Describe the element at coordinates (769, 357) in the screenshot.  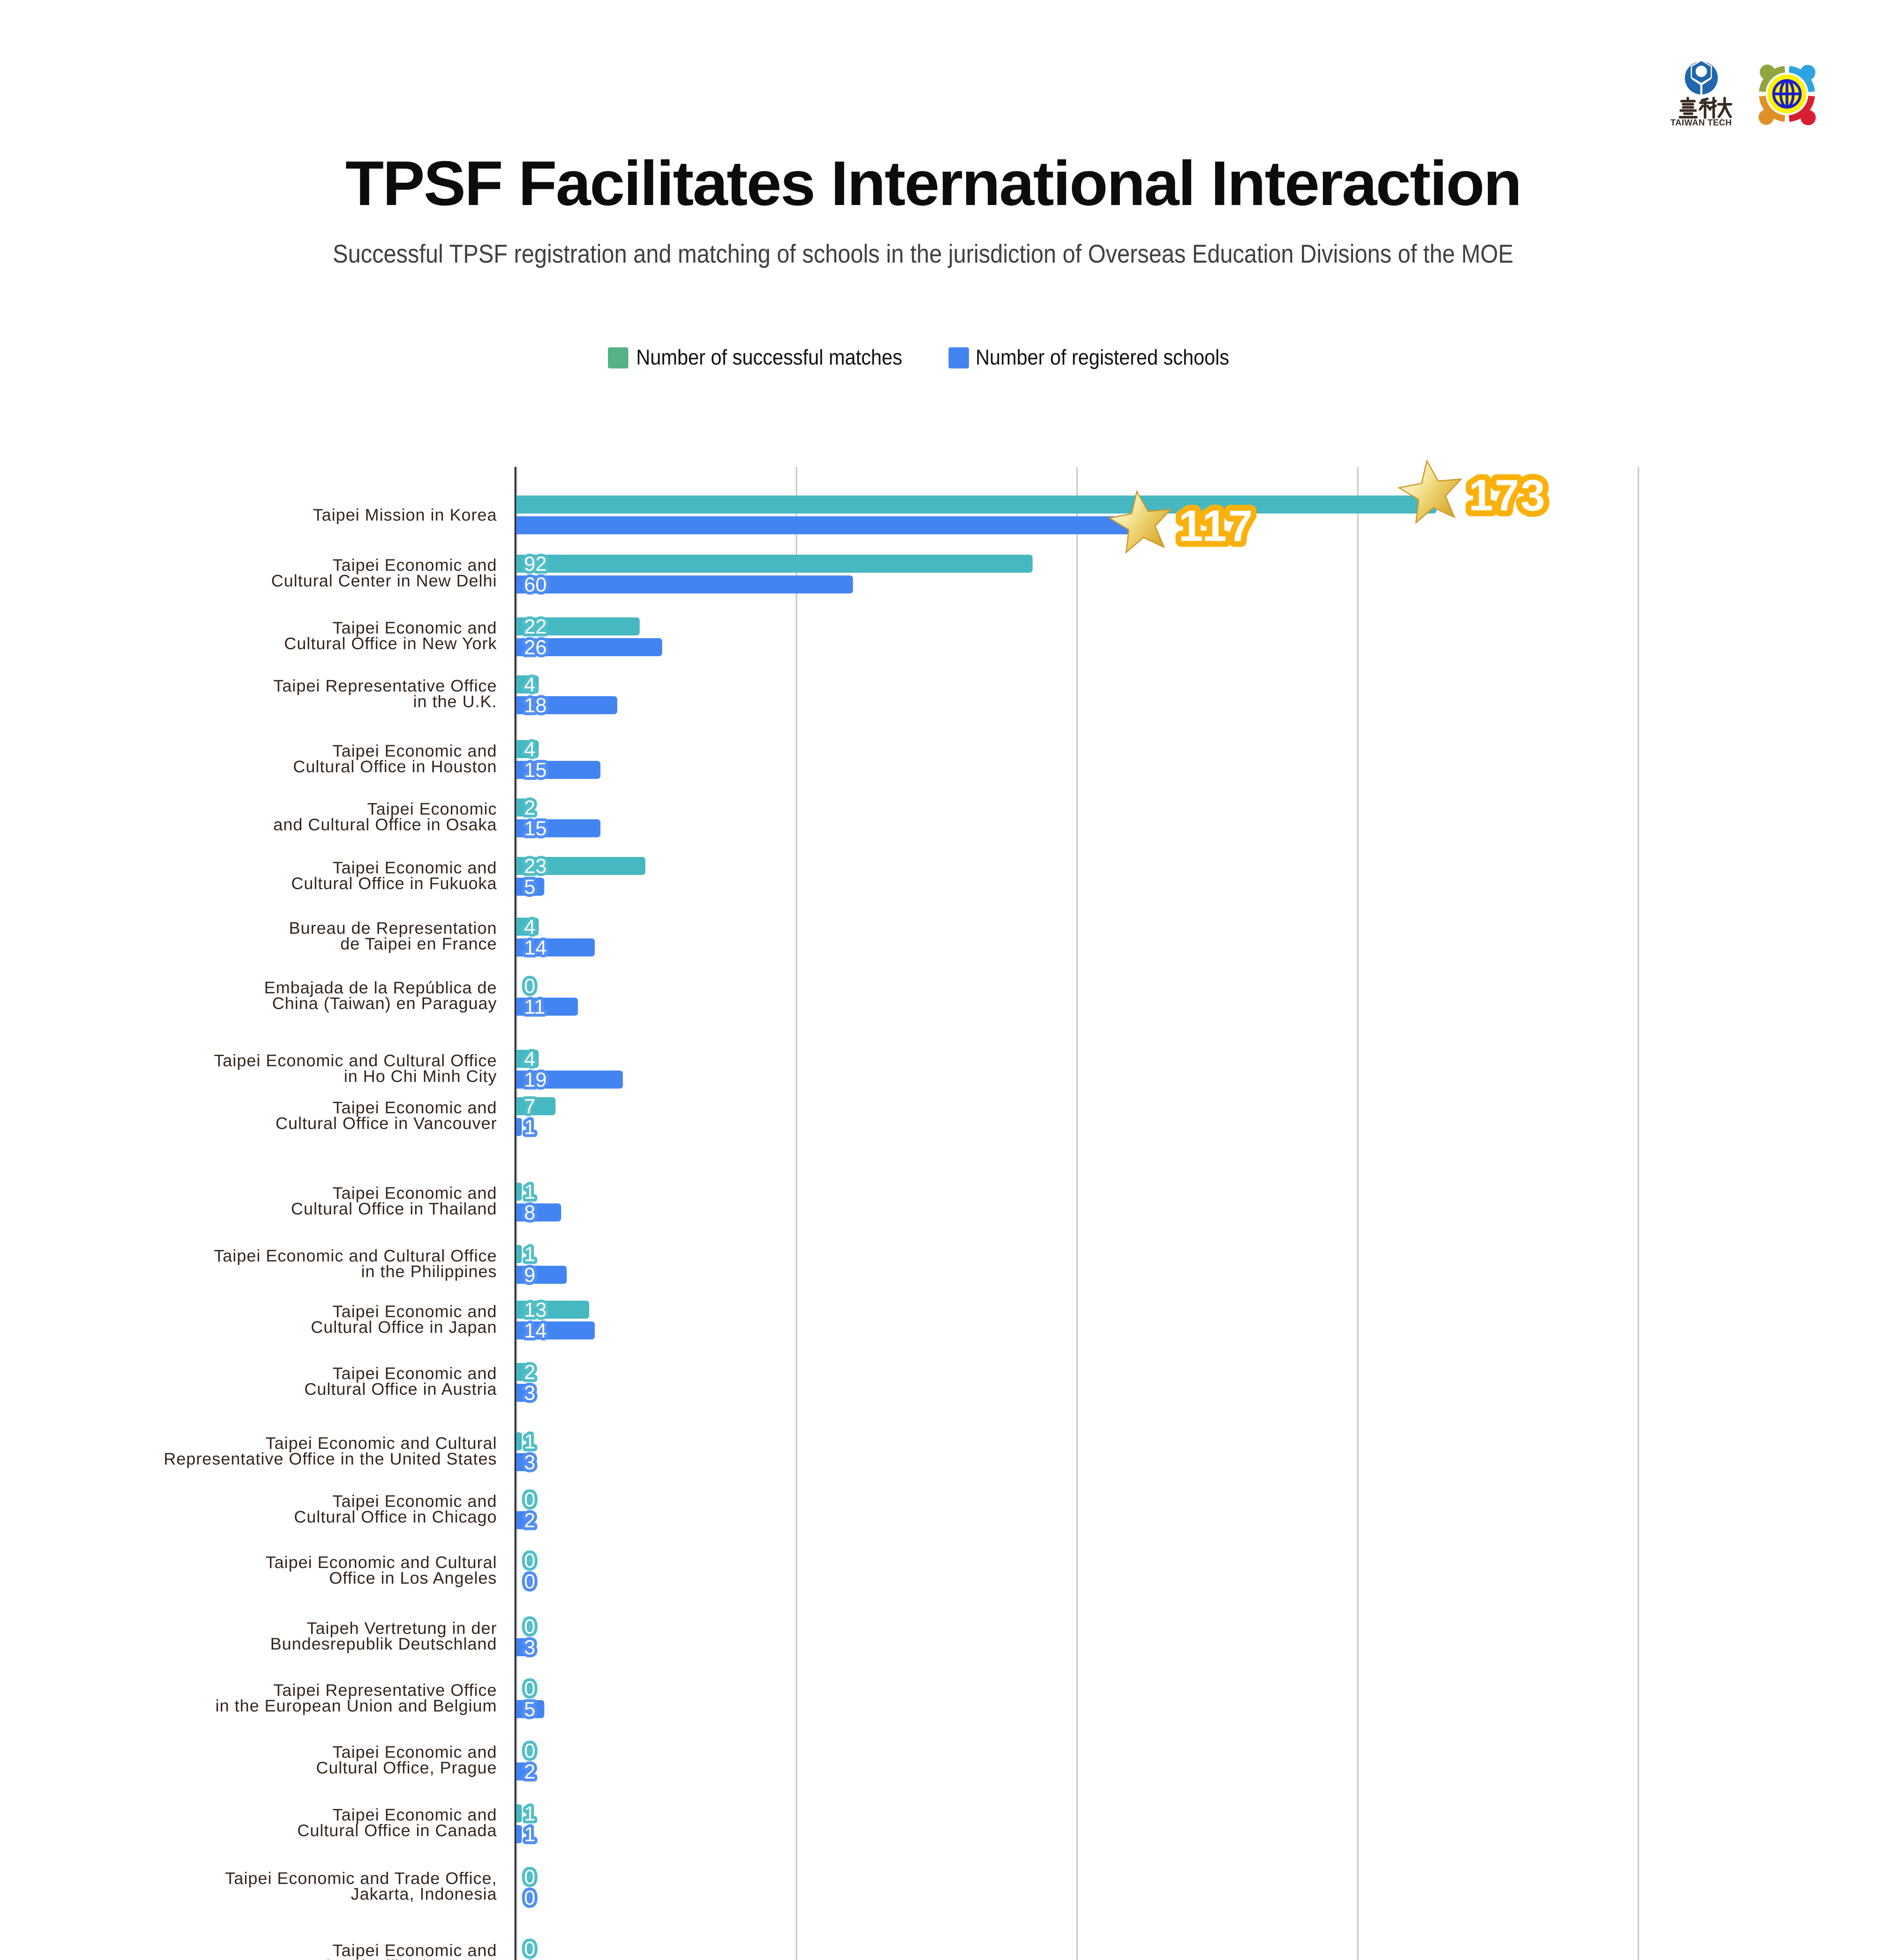
I see `svg-text: Number of successful matches` at that location.